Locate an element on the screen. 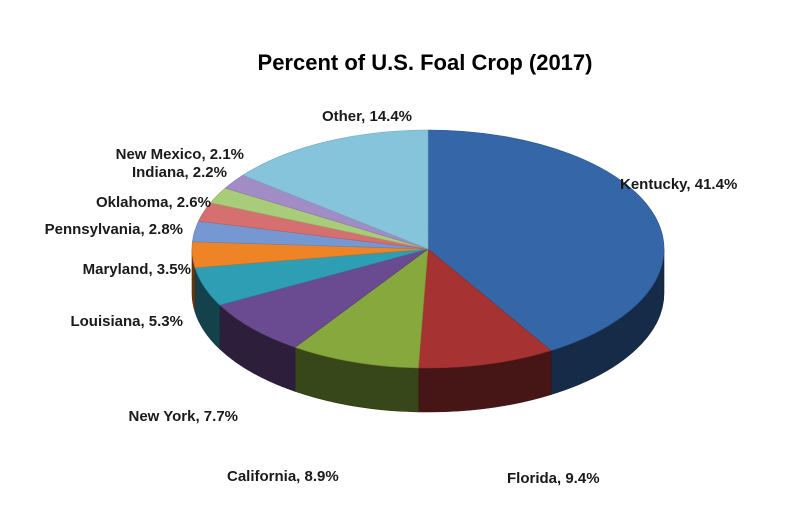 The height and width of the screenshot is (520, 801). slice-label-florida: Florida, 9.4% is located at coordinates (553, 478).